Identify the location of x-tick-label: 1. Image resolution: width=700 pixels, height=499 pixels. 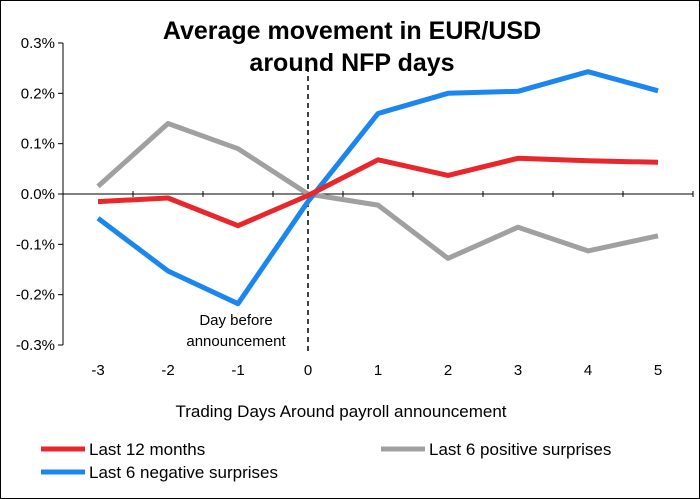
(378, 370).